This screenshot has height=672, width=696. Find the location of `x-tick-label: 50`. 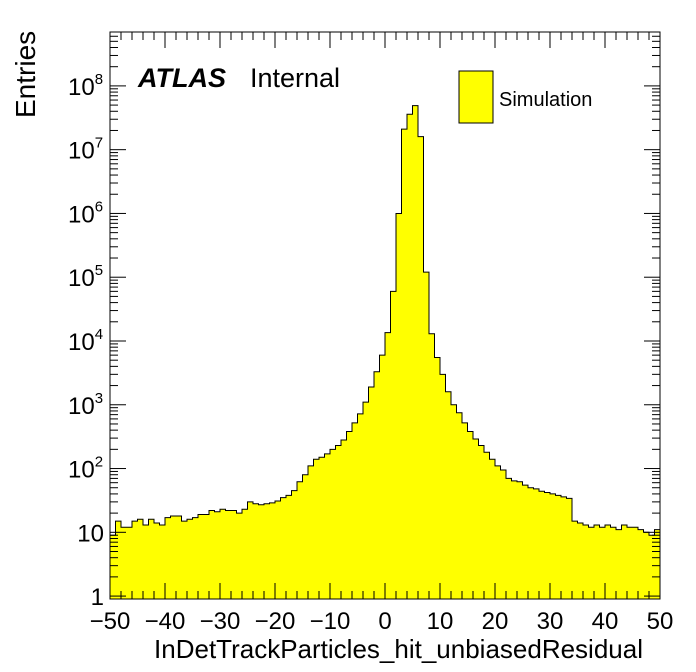

x-tick-label: 50 is located at coordinates (660, 621).